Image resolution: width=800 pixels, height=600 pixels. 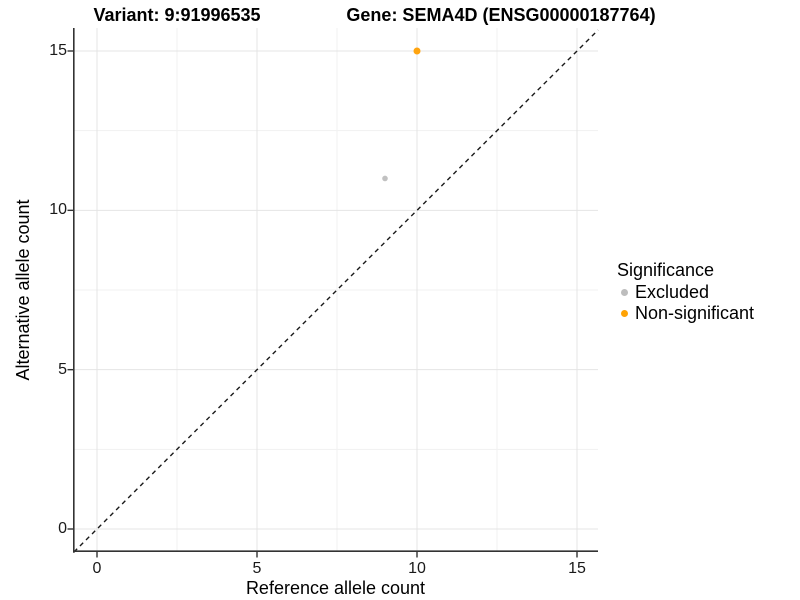 What do you see at coordinates (62, 528) in the screenshot?
I see `y-tick-label: 0` at bounding box center [62, 528].